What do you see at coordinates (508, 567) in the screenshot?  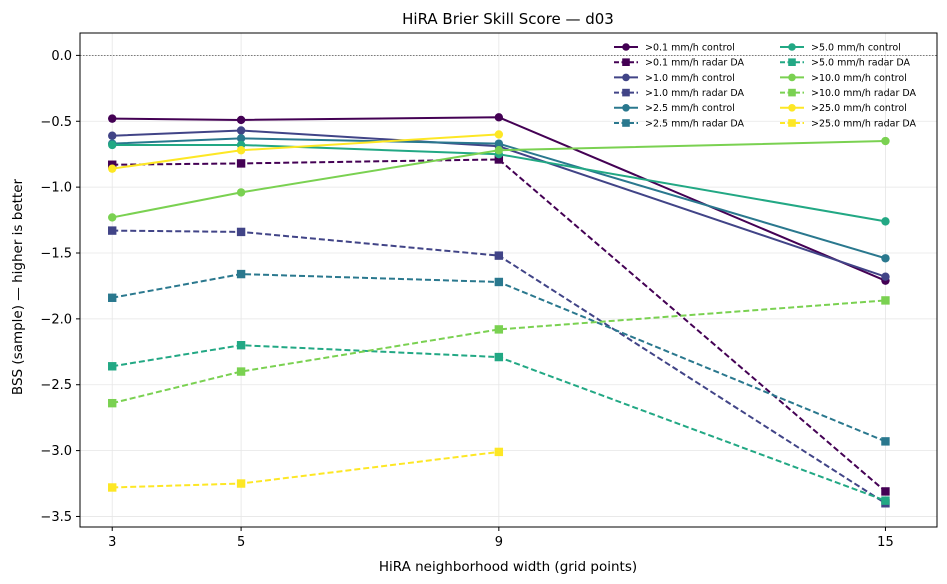 I see `x-axis-label: HiRA neighborhood width (grid points)` at bounding box center [508, 567].